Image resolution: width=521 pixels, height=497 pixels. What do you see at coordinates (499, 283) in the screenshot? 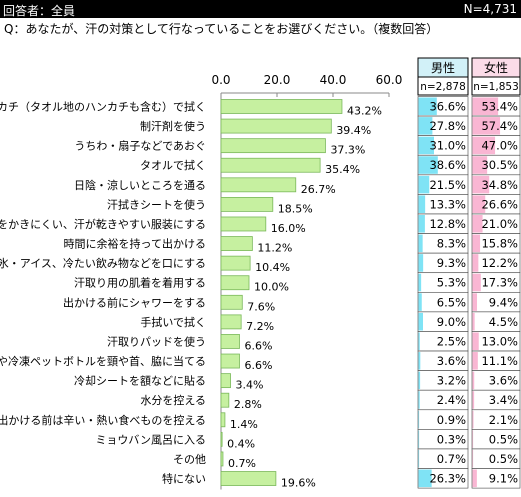
I see `female-value-label: 17.3%` at bounding box center [499, 283].